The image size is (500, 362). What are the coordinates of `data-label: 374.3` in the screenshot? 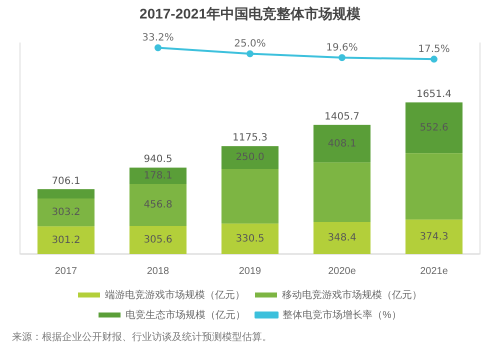 It's located at (434, 236).